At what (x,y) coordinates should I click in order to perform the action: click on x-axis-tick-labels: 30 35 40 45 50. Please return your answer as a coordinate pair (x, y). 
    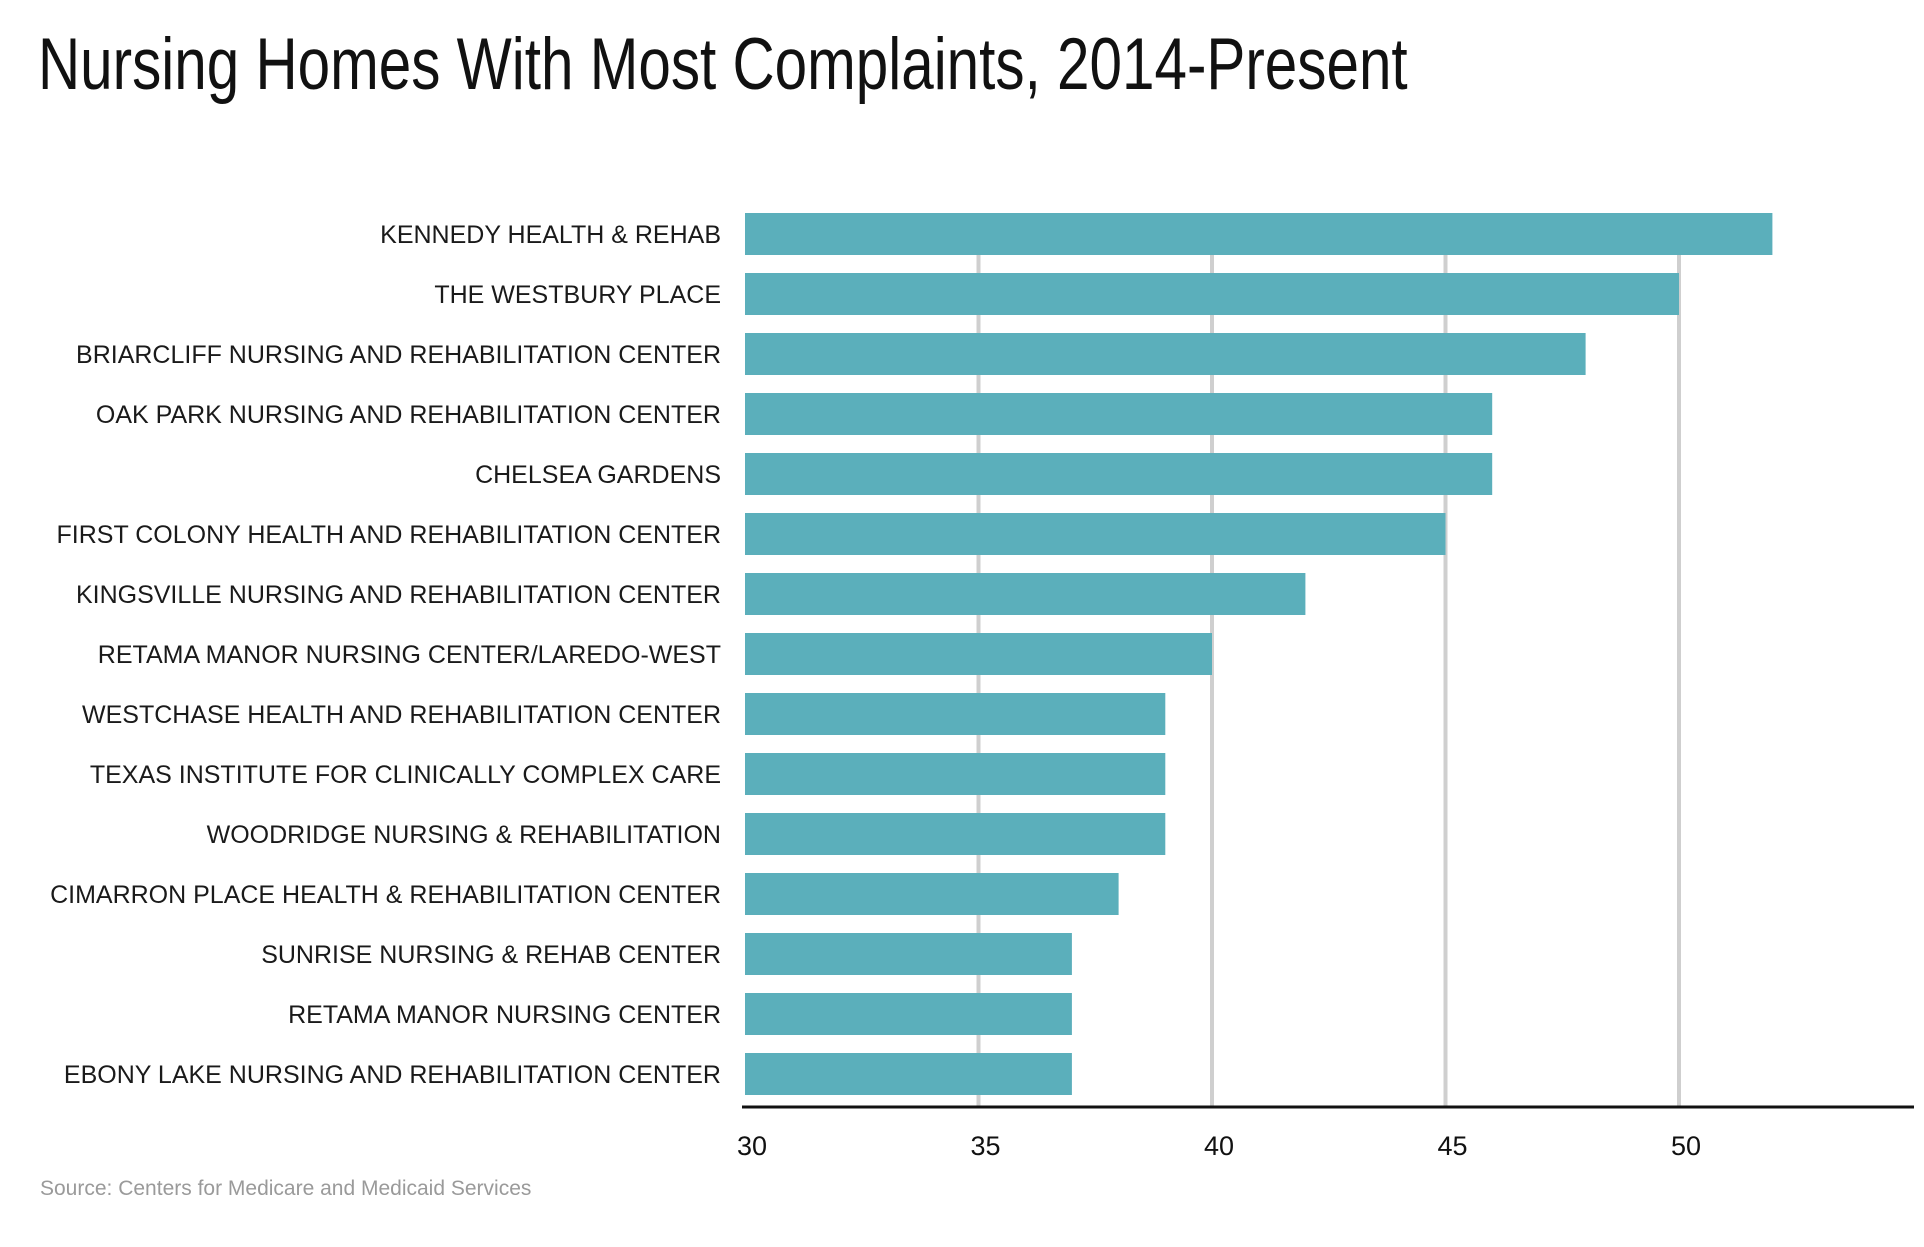
    Looking at the image, I should click on (1219, 1146).